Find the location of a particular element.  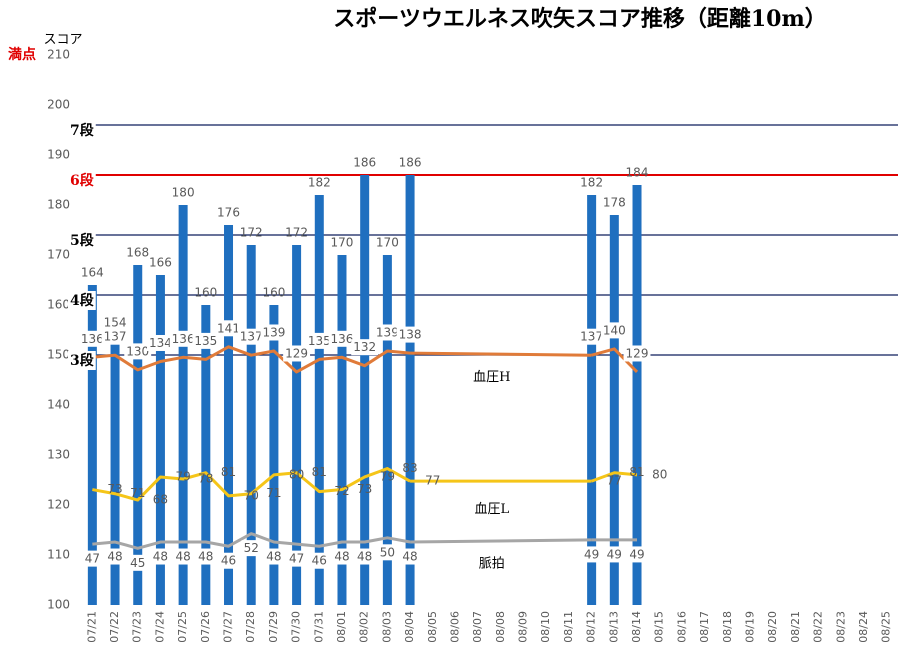

data-label: 46 is located at coordinates (228, 561).